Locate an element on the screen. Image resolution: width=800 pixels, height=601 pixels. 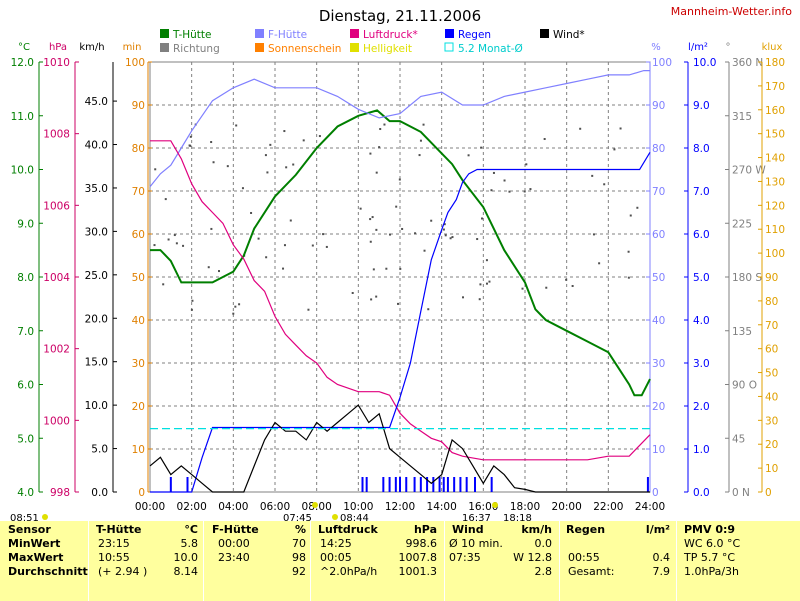
tick-label-light_klux: 110 is located at coordinates (775, 230).